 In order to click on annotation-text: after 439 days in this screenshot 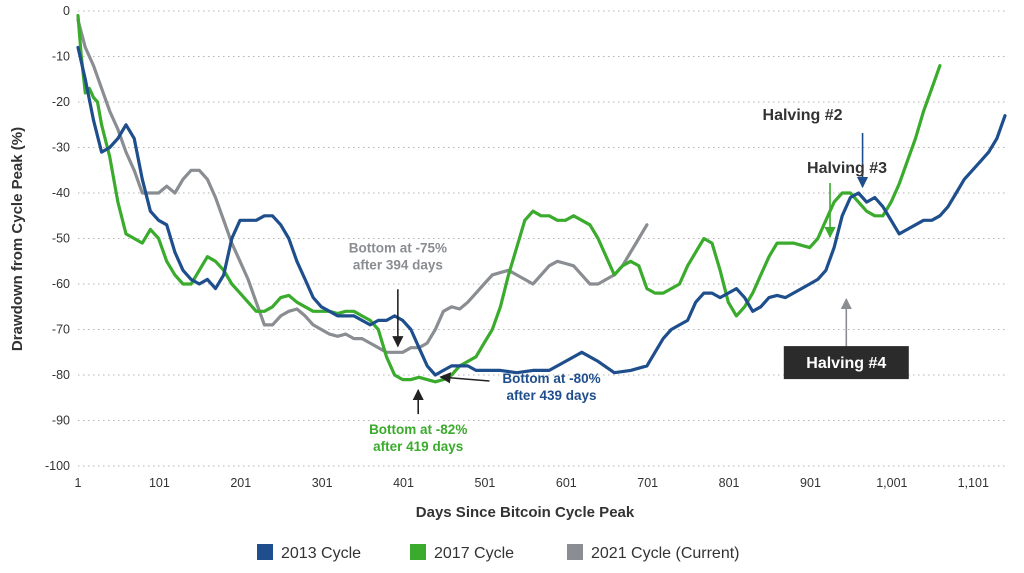, I will do `click(551, 395)`.